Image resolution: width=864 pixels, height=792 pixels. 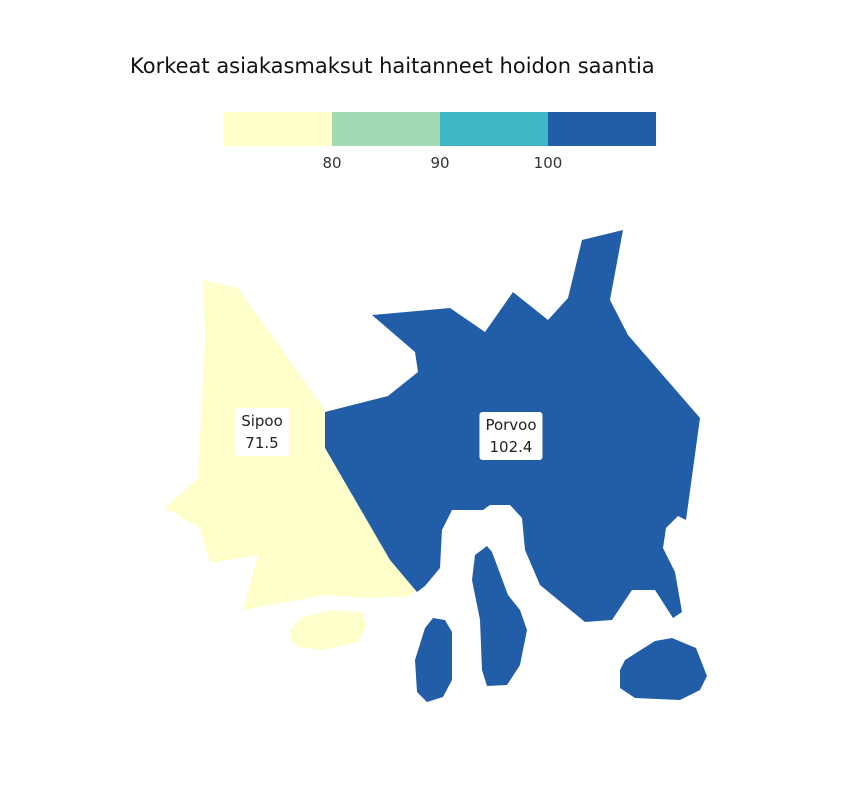 What do you see at coordinates (262, 432) in the screenshot?
I see `region-label-sipoo: Sipoo 71.5` at bounding box center [262, 432].